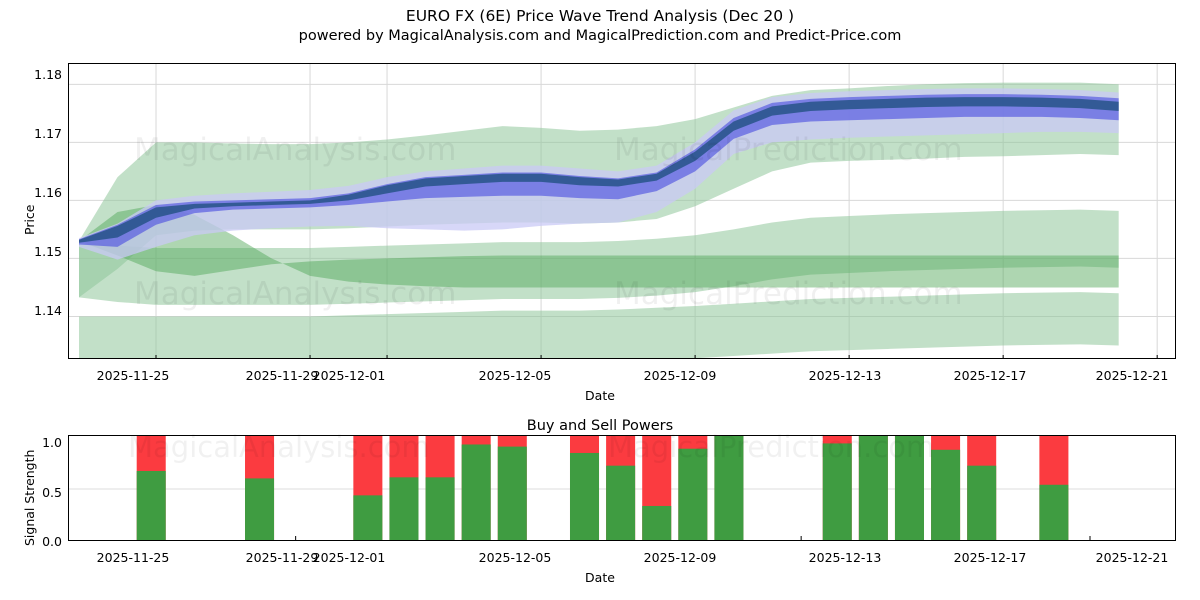 This screenshot has height=600, width=1200. Describe the element at coordinates (48, 310) in the screenshot. I see `top-ytick-0: 1.14` at that location.